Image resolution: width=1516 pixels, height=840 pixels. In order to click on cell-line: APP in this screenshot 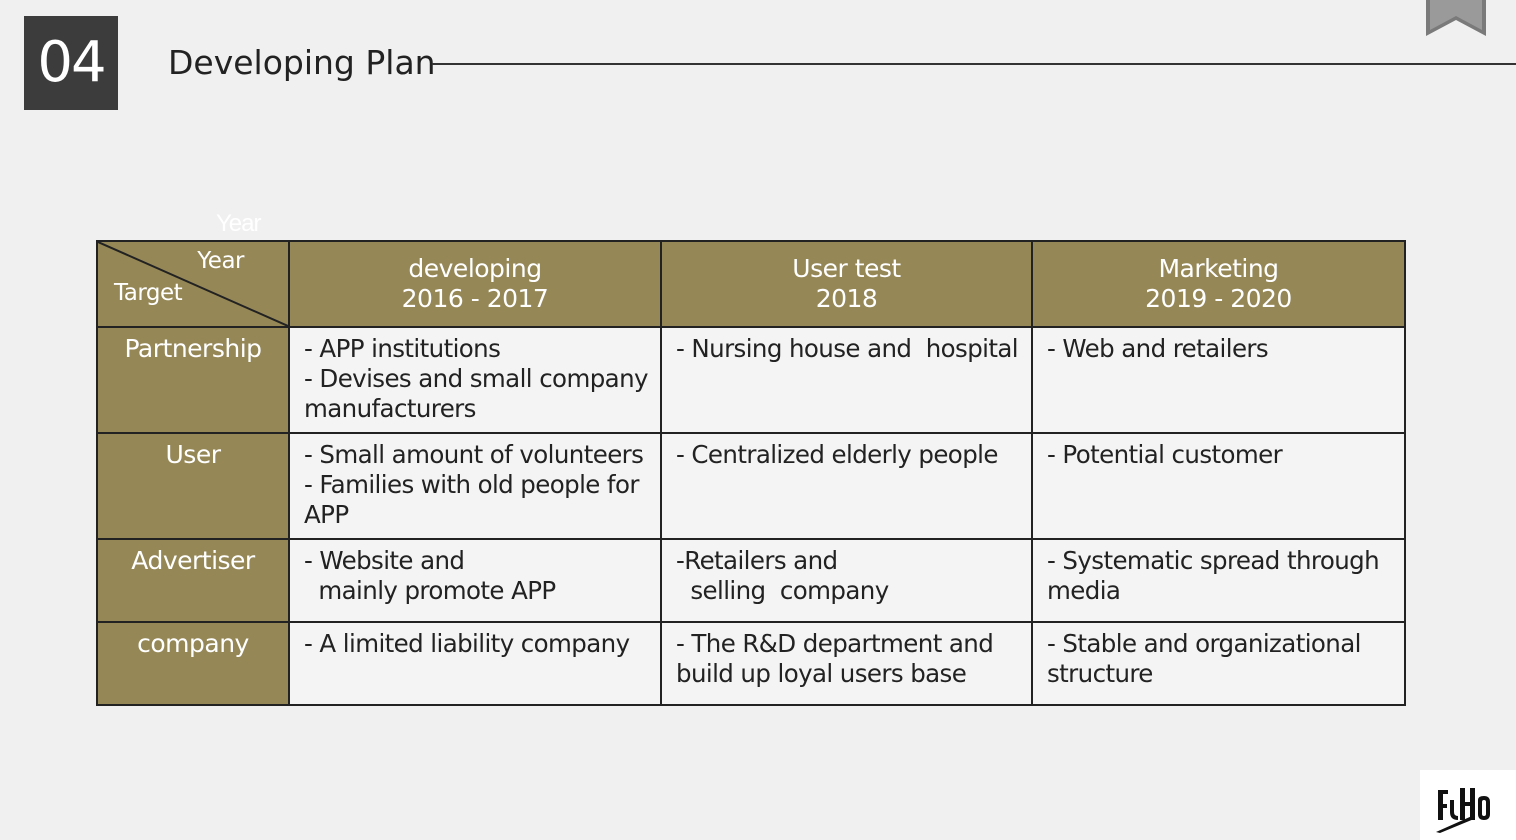, I will do `click(326, 514)`.